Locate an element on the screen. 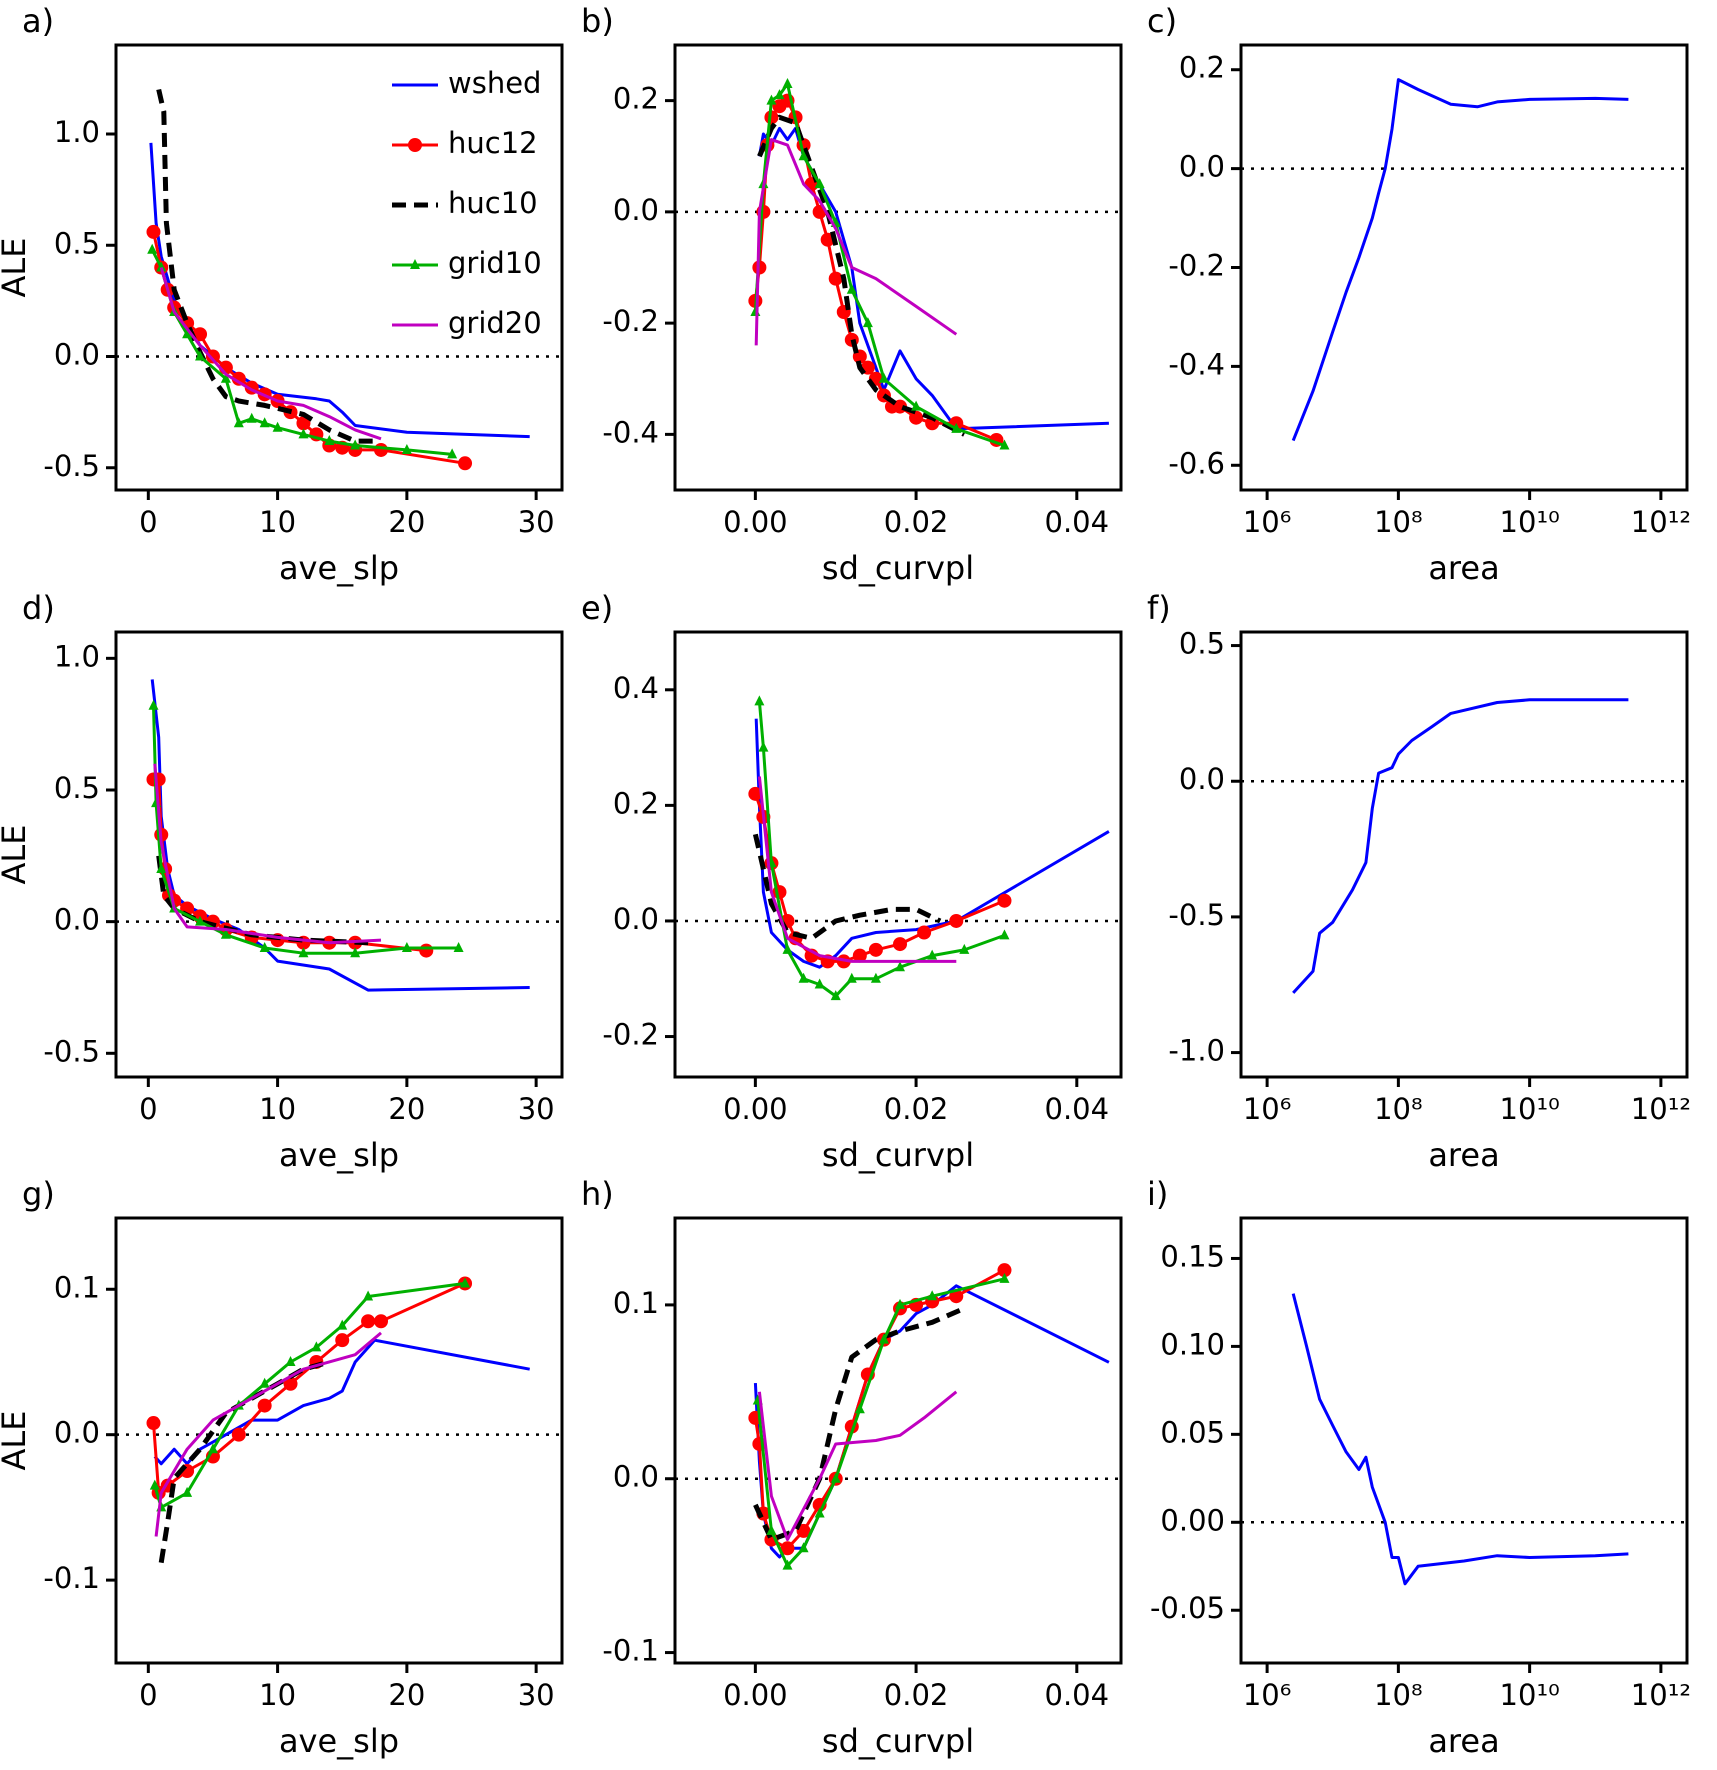 The width and height of the screenshot is (1717, 1770). x-tick-label: 0.00 is located at coordinates (755, 522).